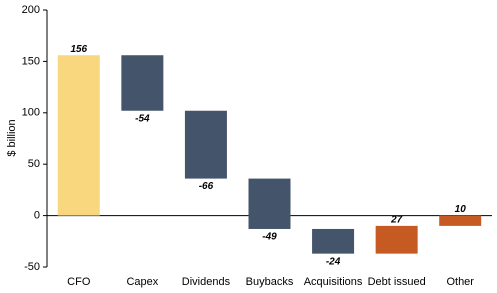 Image resolution: width=497 pixels, height=293 pixels. What do you see at coordinates (142, 282) in the screenshot?
I see `x-tick-label: Capex` at bounding box center [142, 282].